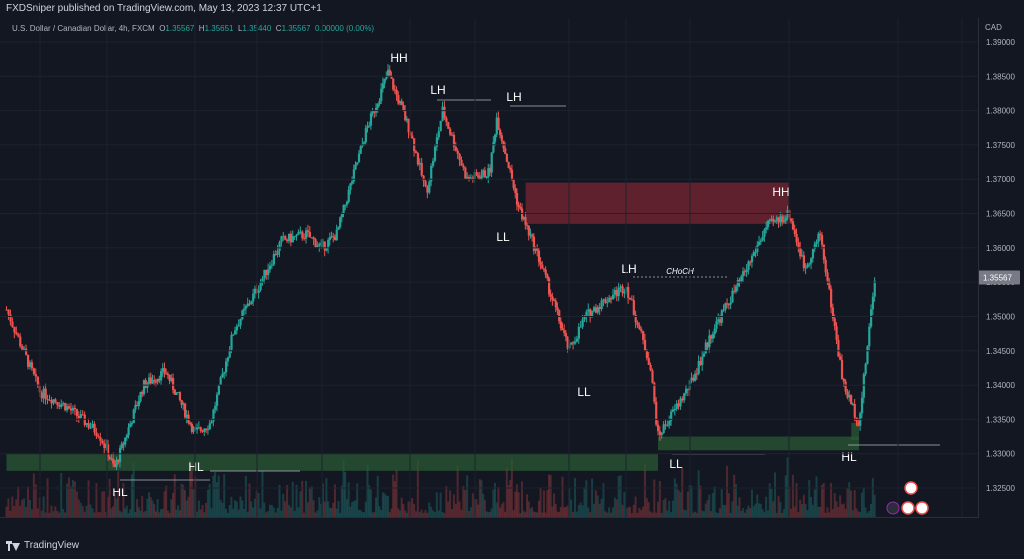 Image resolution: width=1024 pixels, height=559 pixels. What do you see at coordinates (42, 545) in the screenshot?
I see `tradingview-logo: TradingView` at bounding box center [42, 545].